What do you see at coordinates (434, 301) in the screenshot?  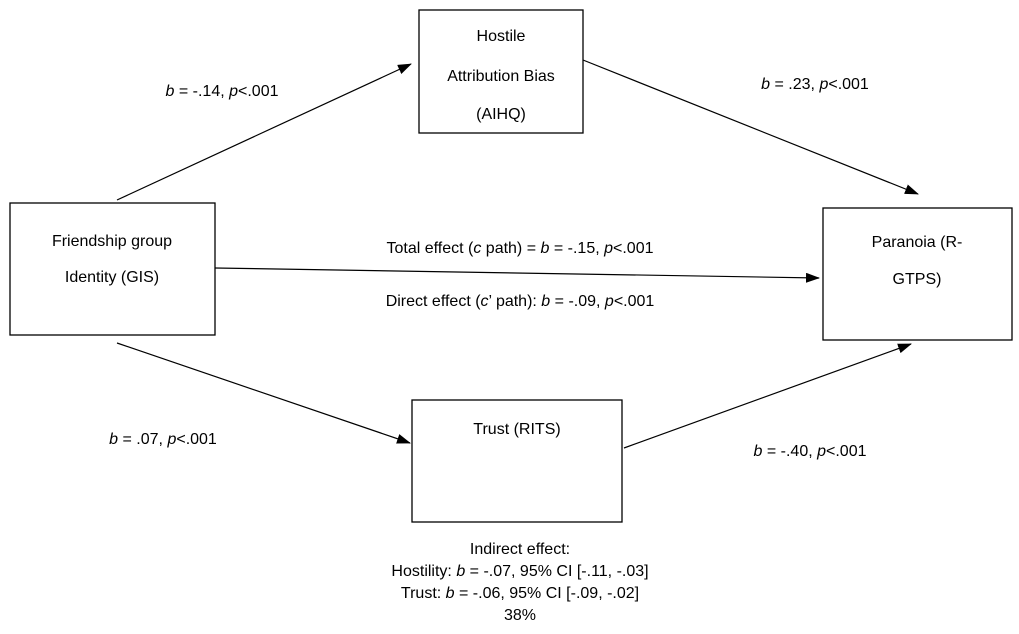 I see `label-part: Direct effect (` at bounding box center [434, 301].